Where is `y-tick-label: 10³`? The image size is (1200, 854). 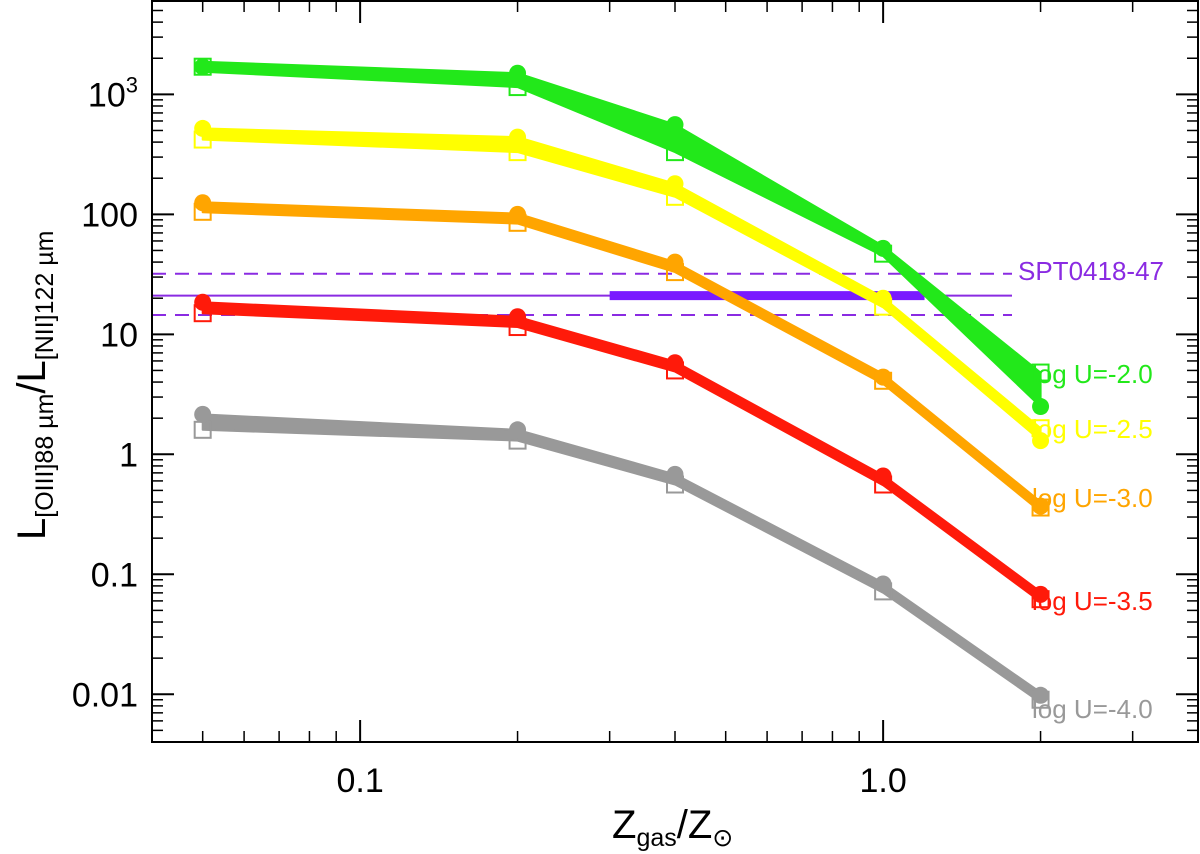
y-tick-label: 10³ is located at coordinates (113, 93).